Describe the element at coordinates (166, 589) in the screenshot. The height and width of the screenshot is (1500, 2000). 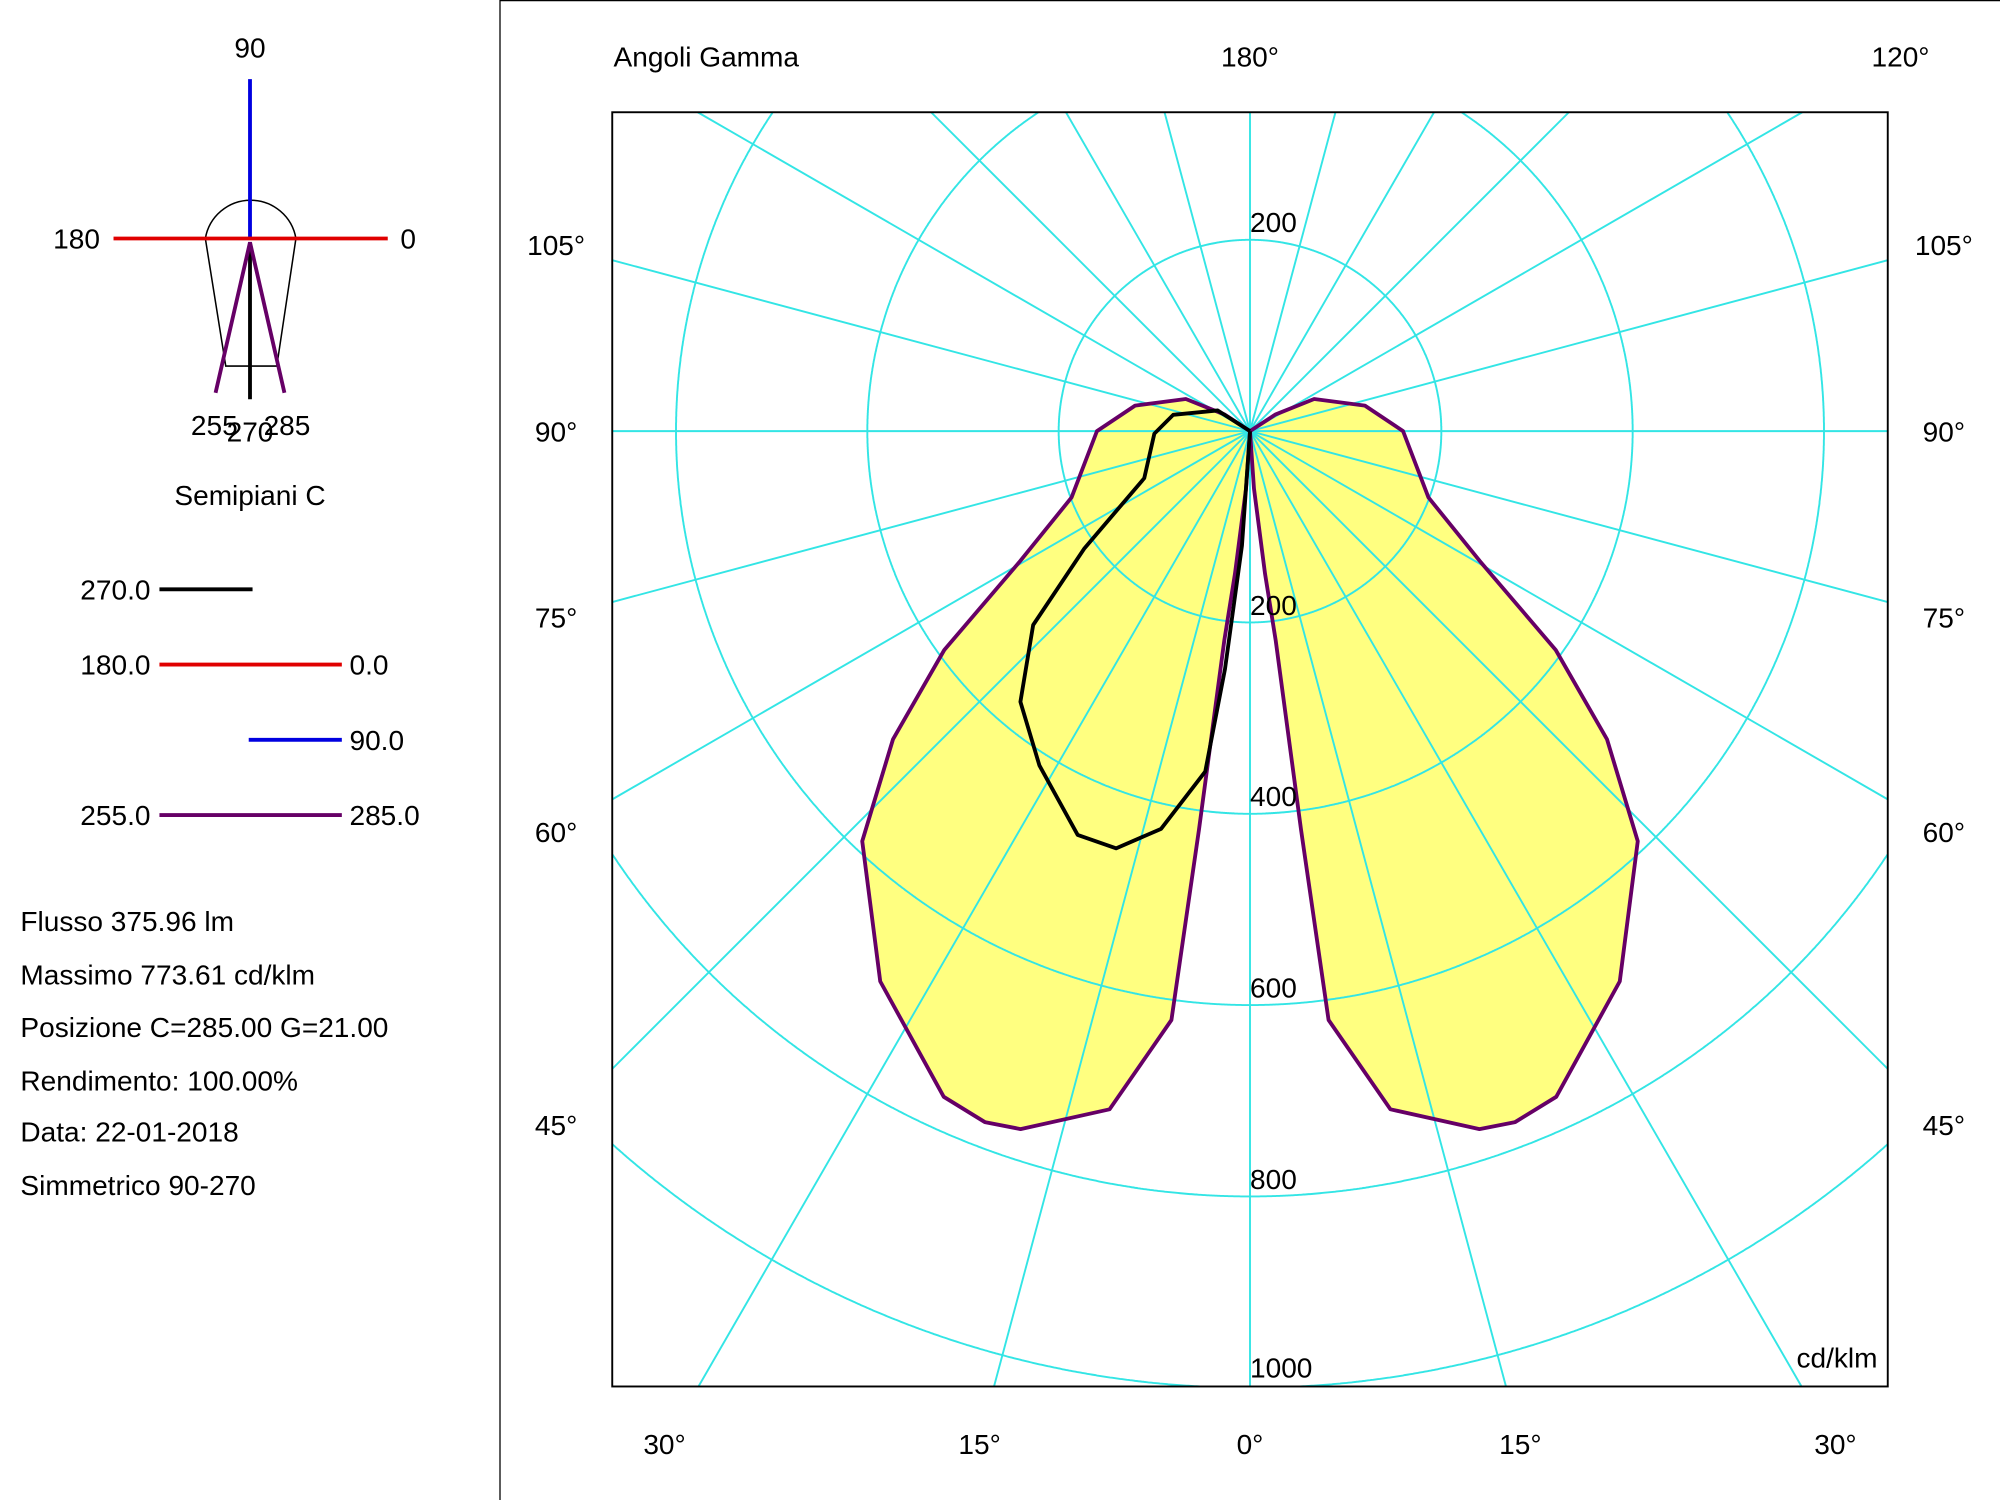
I see `legend-item-270: 270.0` at that location.